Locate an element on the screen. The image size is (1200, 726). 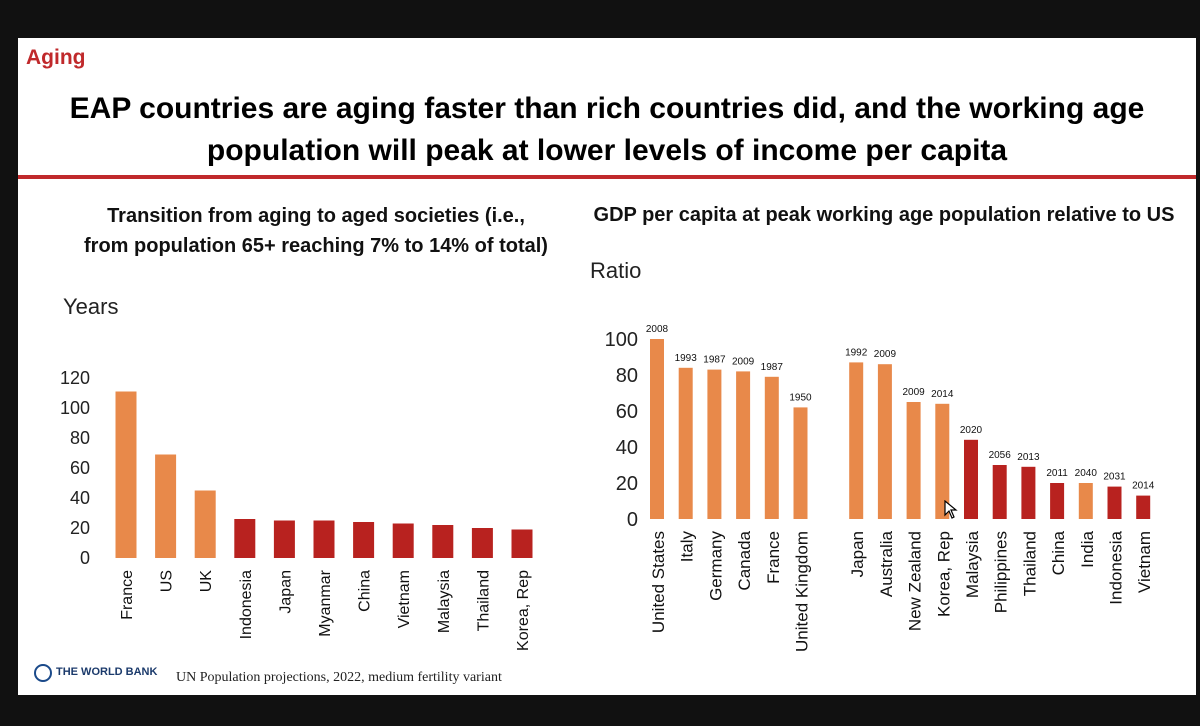
world-bank-logo: THE WORLD BANK is located at coordinates (107, 672).